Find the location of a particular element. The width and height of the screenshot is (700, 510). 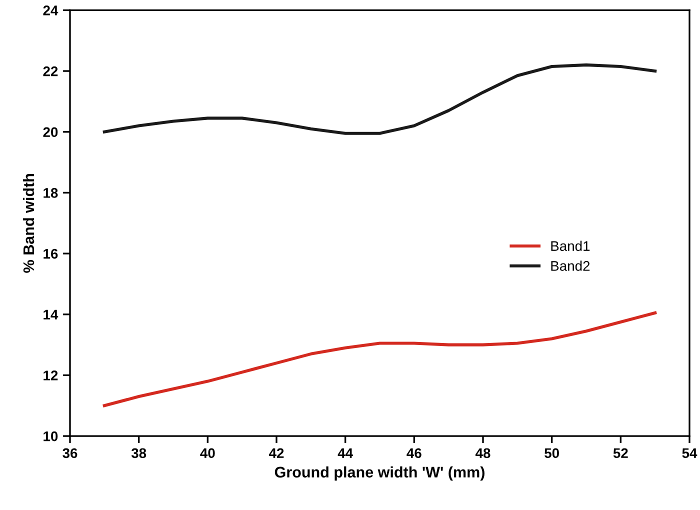

legend-label: Band2 is located at coordinates (570, 265).